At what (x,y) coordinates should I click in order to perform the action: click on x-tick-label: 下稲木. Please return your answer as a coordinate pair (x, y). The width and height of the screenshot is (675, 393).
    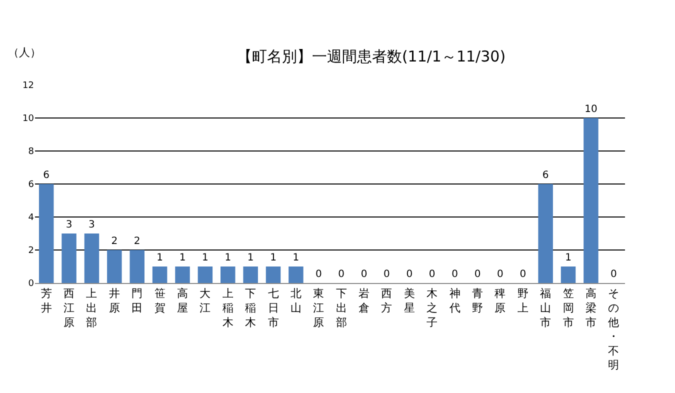
    Looking at the image, I should click on (250, 308).